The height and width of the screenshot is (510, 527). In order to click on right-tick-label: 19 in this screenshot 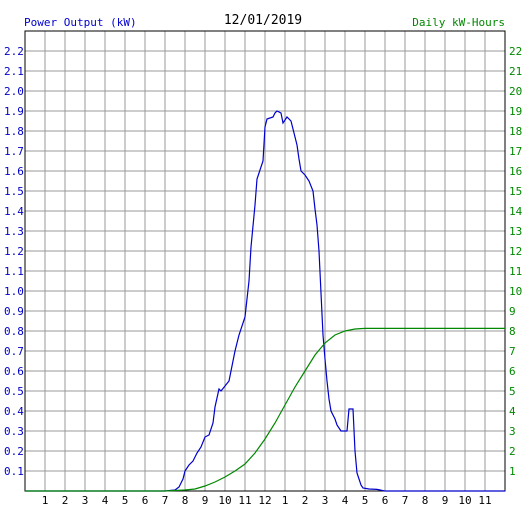, I will do `click(515, 111)`.